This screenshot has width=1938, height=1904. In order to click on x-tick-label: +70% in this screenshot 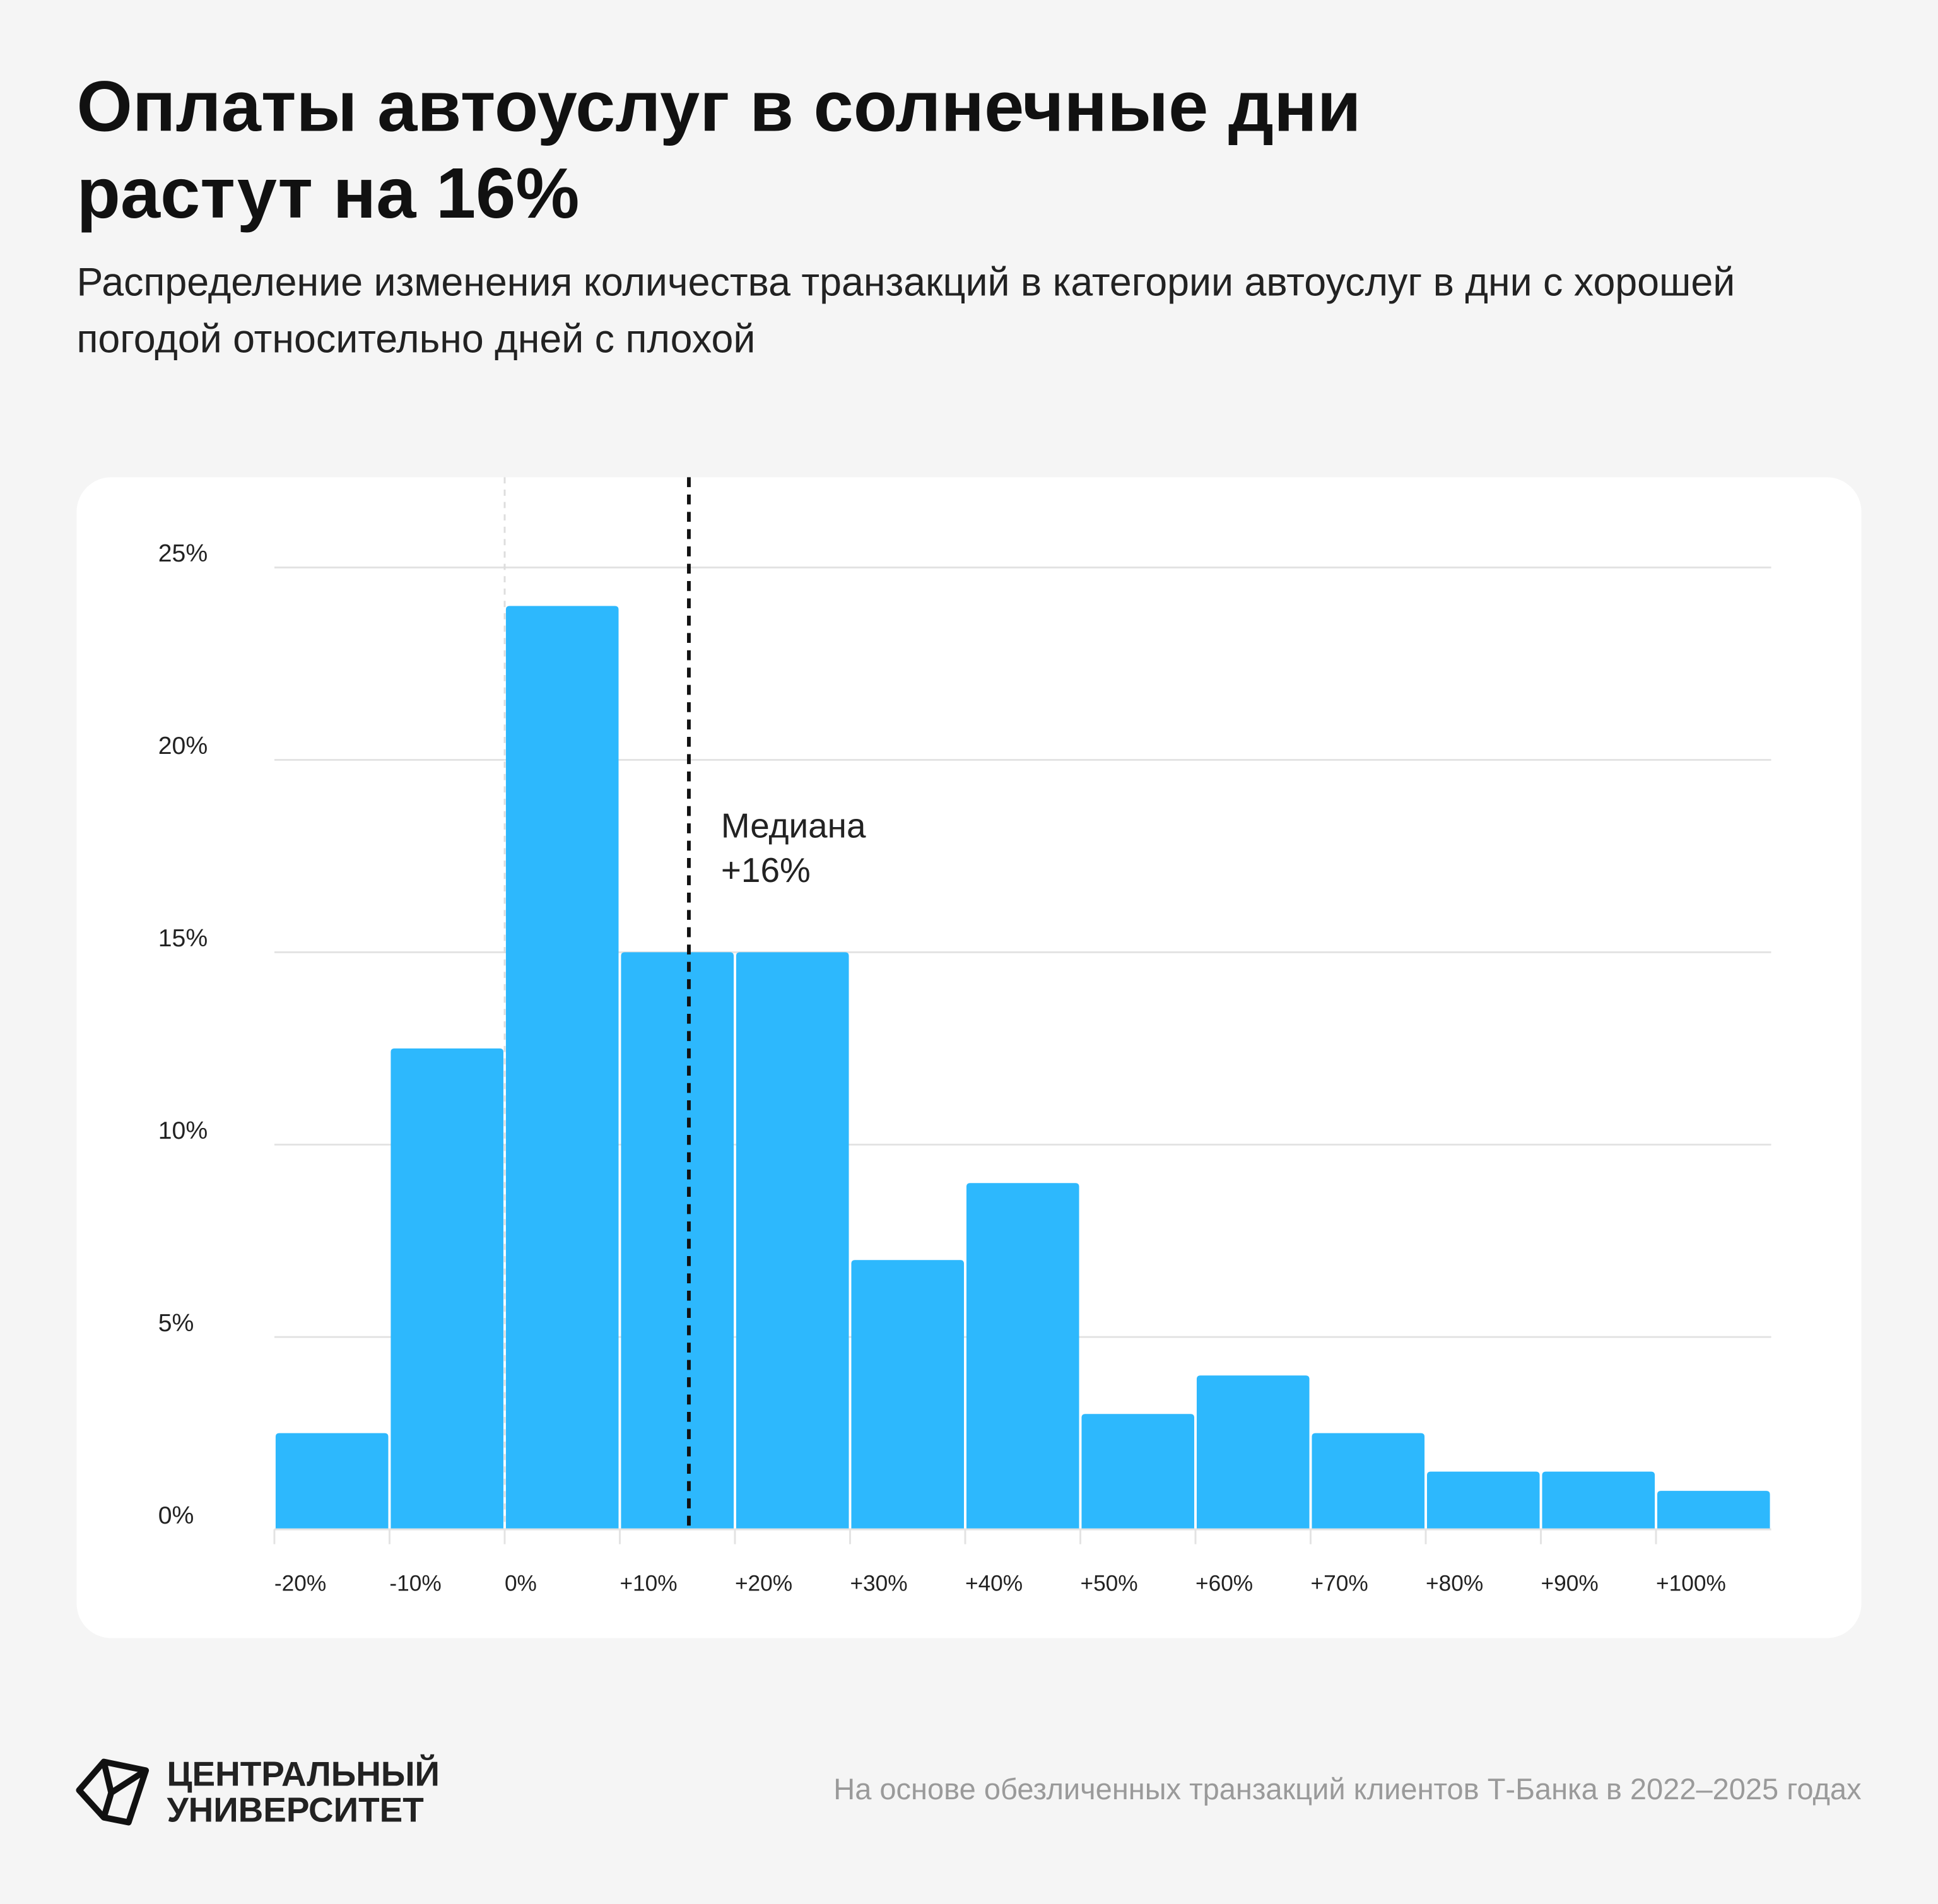, I will do `click(1340, 1584)`.